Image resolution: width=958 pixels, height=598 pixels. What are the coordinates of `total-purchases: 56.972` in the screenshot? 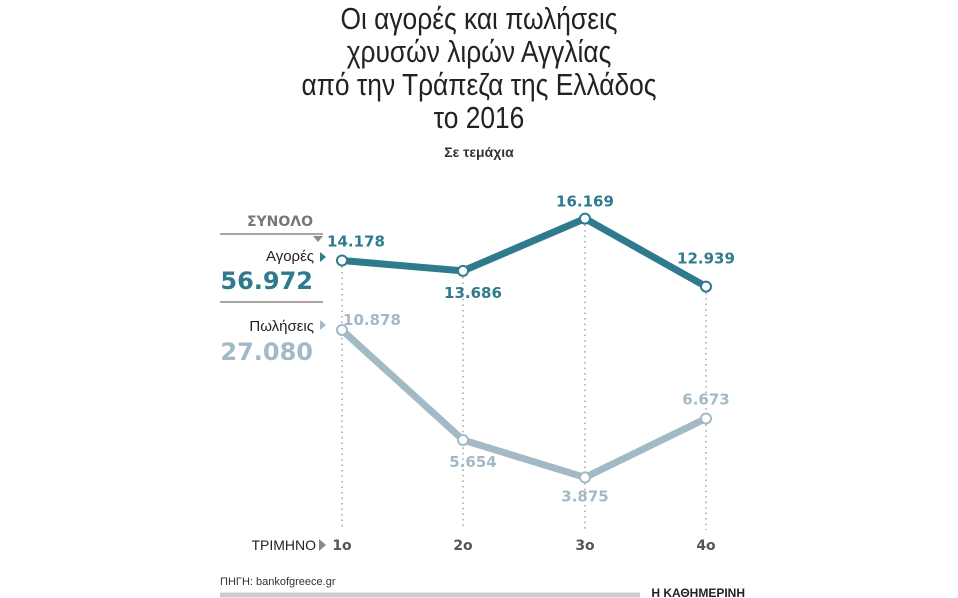 It's located at (266, 281).